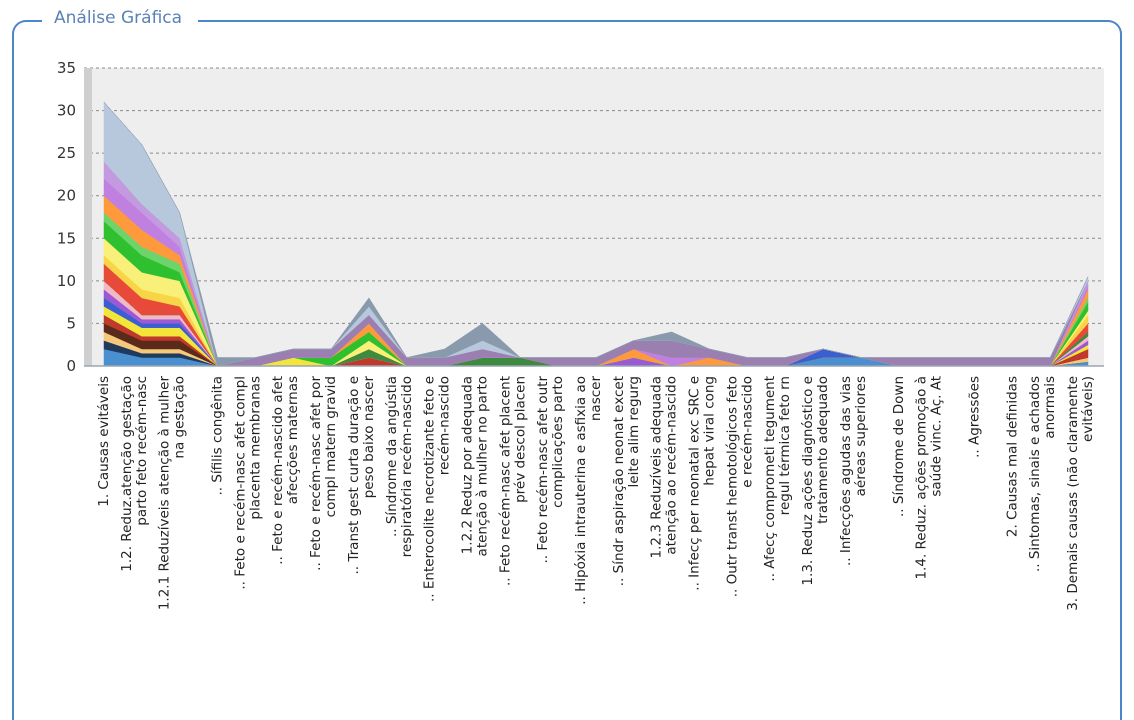 This screenshot has width=1134, height=720. I want to click on category-label-line: .. Feto e recém-nasc afet compl, so click(240, 483).